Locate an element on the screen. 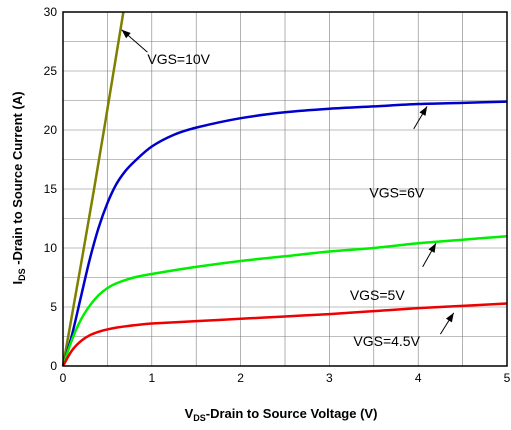 The height and width of the screenshot is (430, 511). x-tick-label: 5 is located at coordinates (507, 378).